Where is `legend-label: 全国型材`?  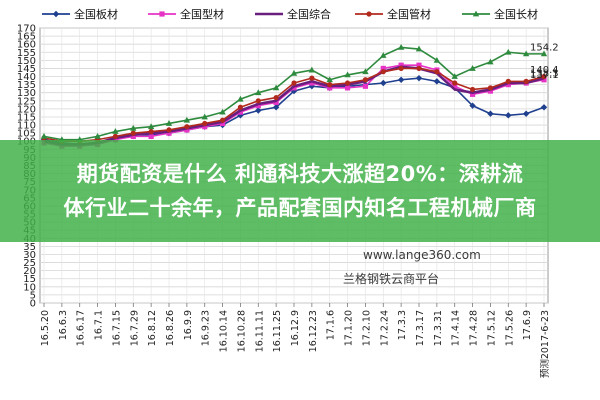
legend-label: 全国型材 is located at coordinates (202, 14).